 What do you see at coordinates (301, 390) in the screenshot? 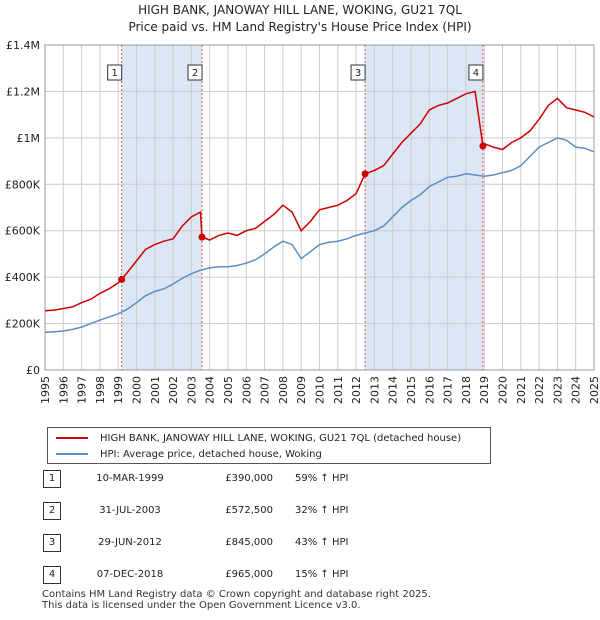
I see `x-tick-label: 2009` at bounding box center [301, 390].